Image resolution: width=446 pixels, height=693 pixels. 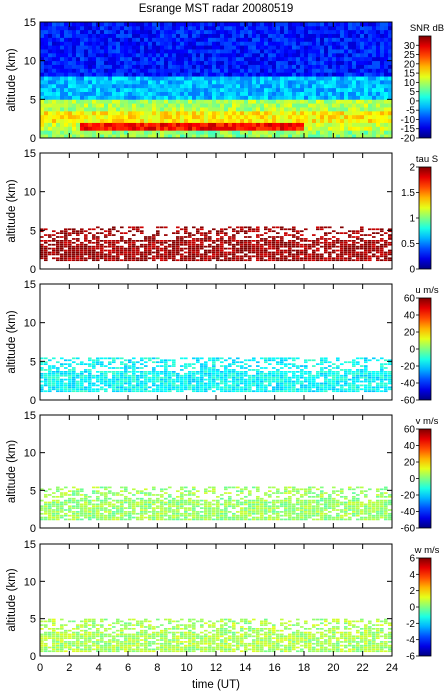 I want to click on colorbar-label: tau S, so click(x=427, y=159).